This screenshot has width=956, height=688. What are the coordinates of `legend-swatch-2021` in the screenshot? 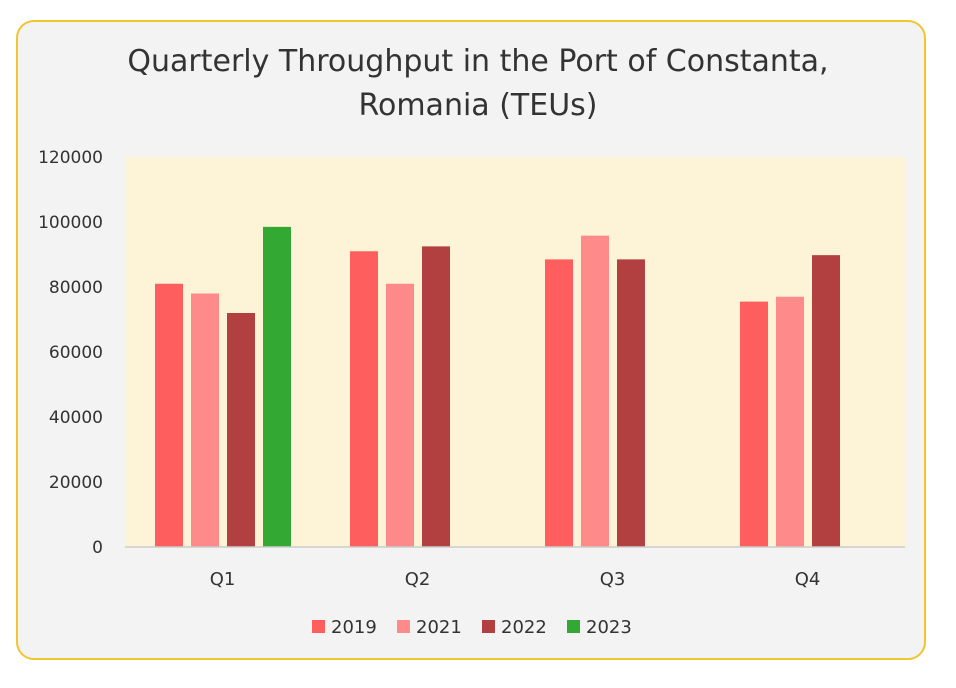 It's located at (403, 626).